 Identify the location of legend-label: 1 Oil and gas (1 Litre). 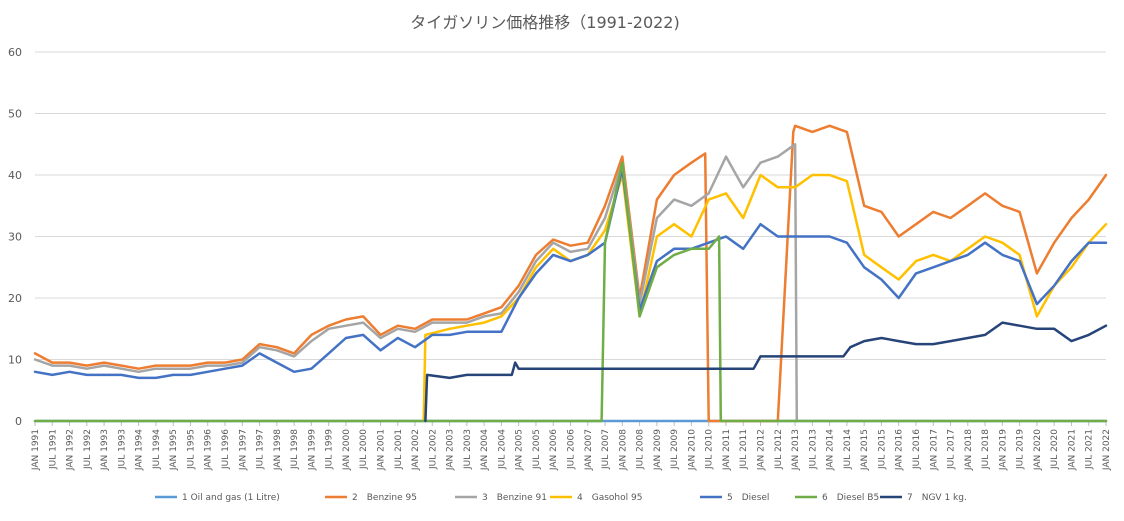
(231, 498).